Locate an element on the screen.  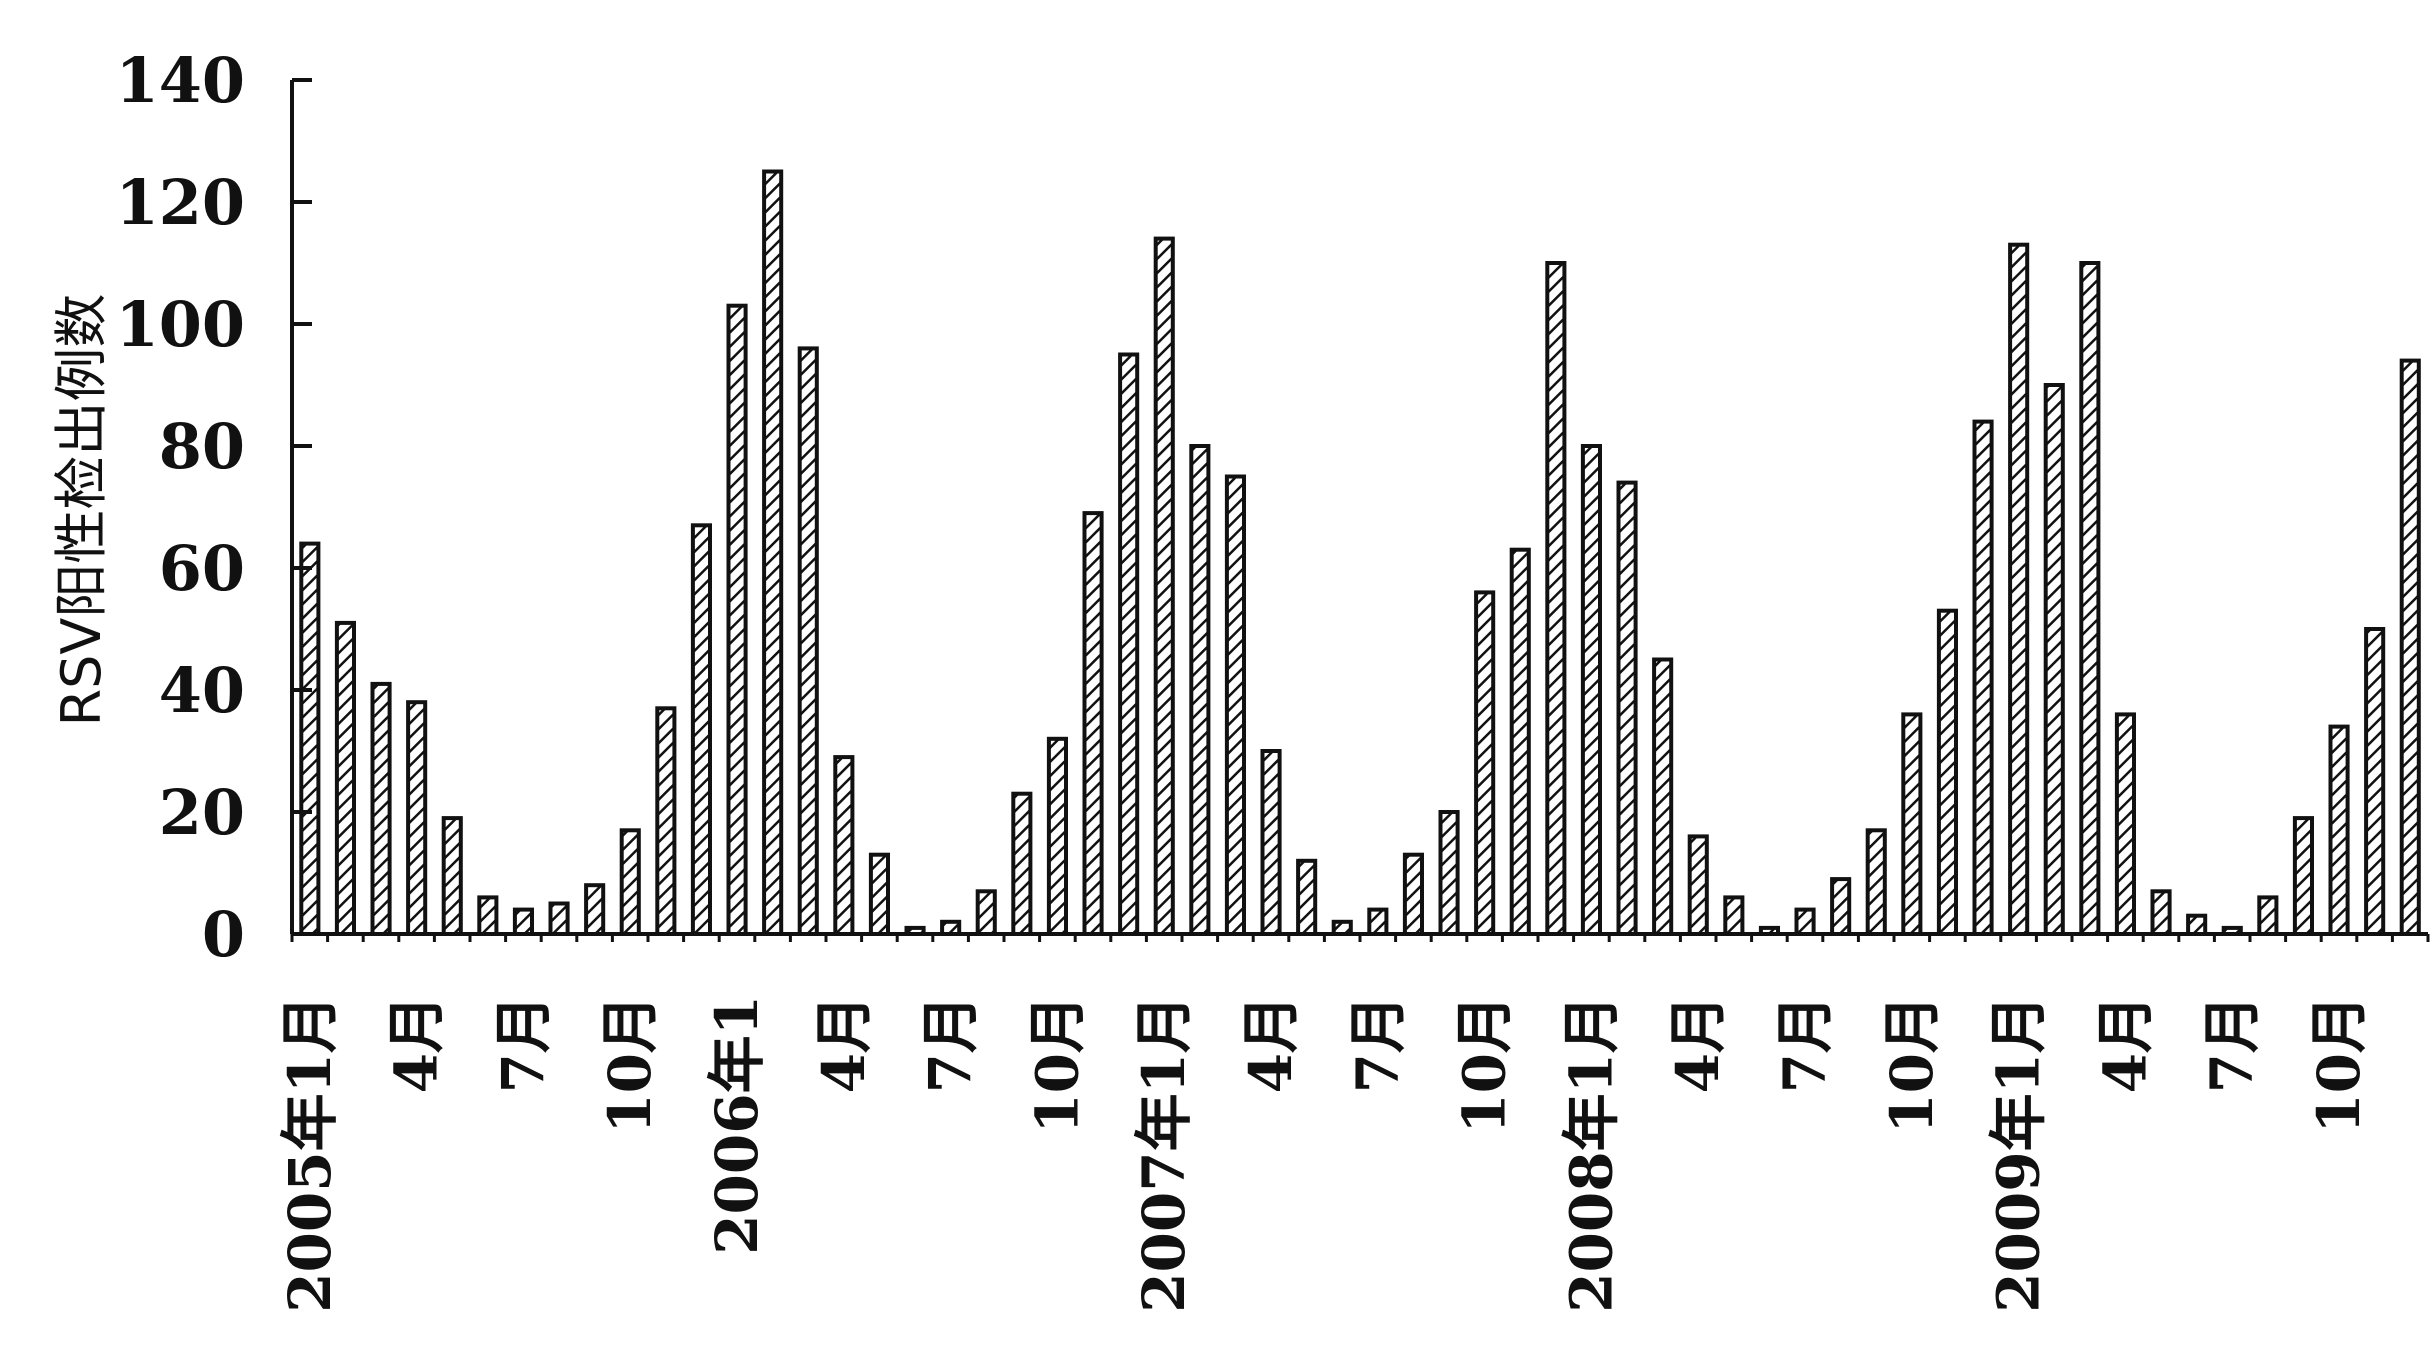
bar-2007年1月 is located at coordinates (1164, 586).